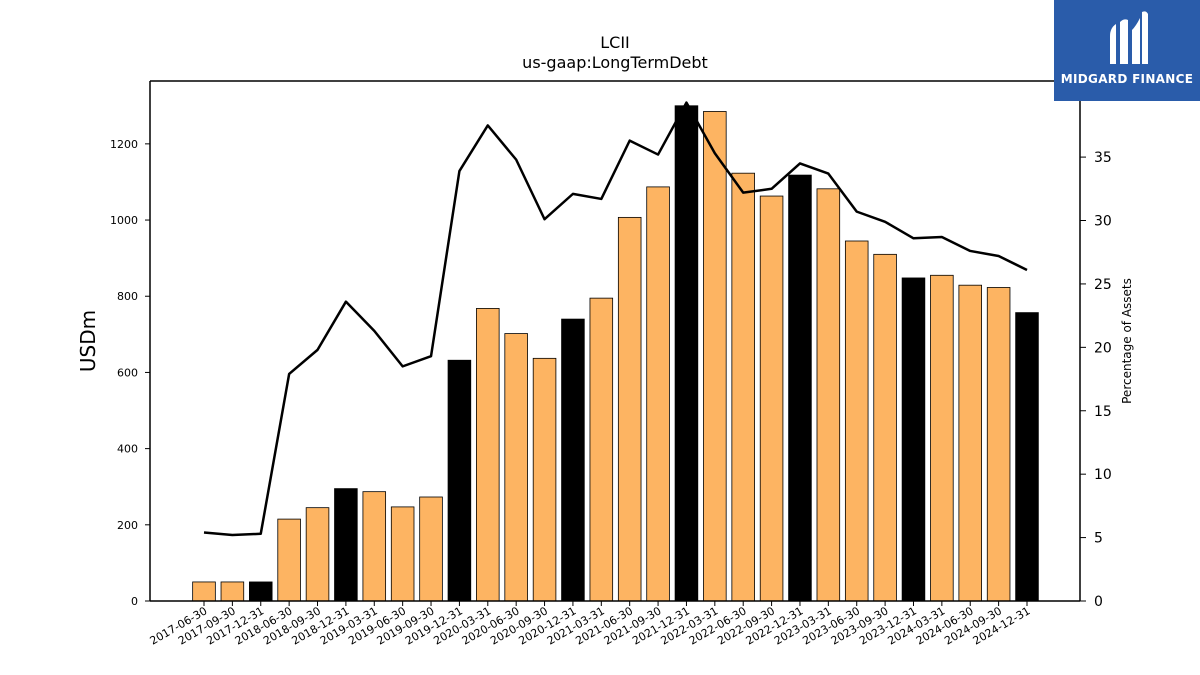  I want to click on y-tick-label: 1200, so click(124, 144).